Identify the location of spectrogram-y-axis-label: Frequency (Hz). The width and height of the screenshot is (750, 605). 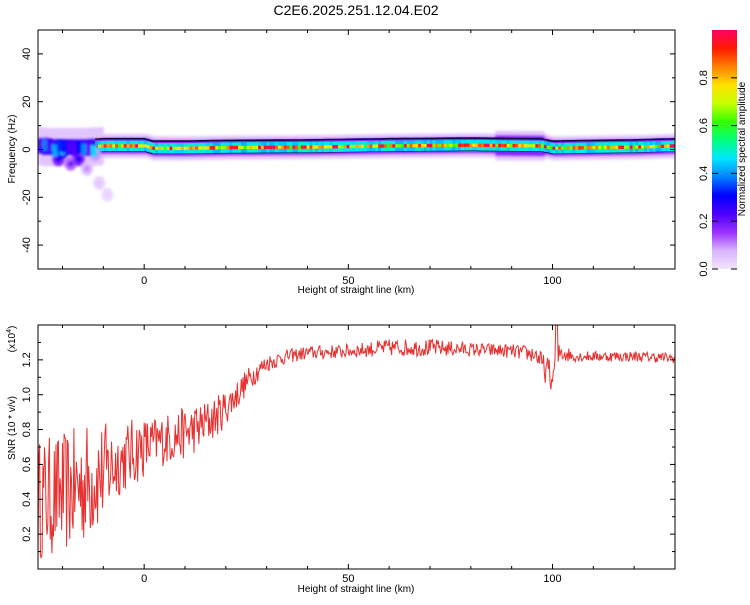
(12, 149).